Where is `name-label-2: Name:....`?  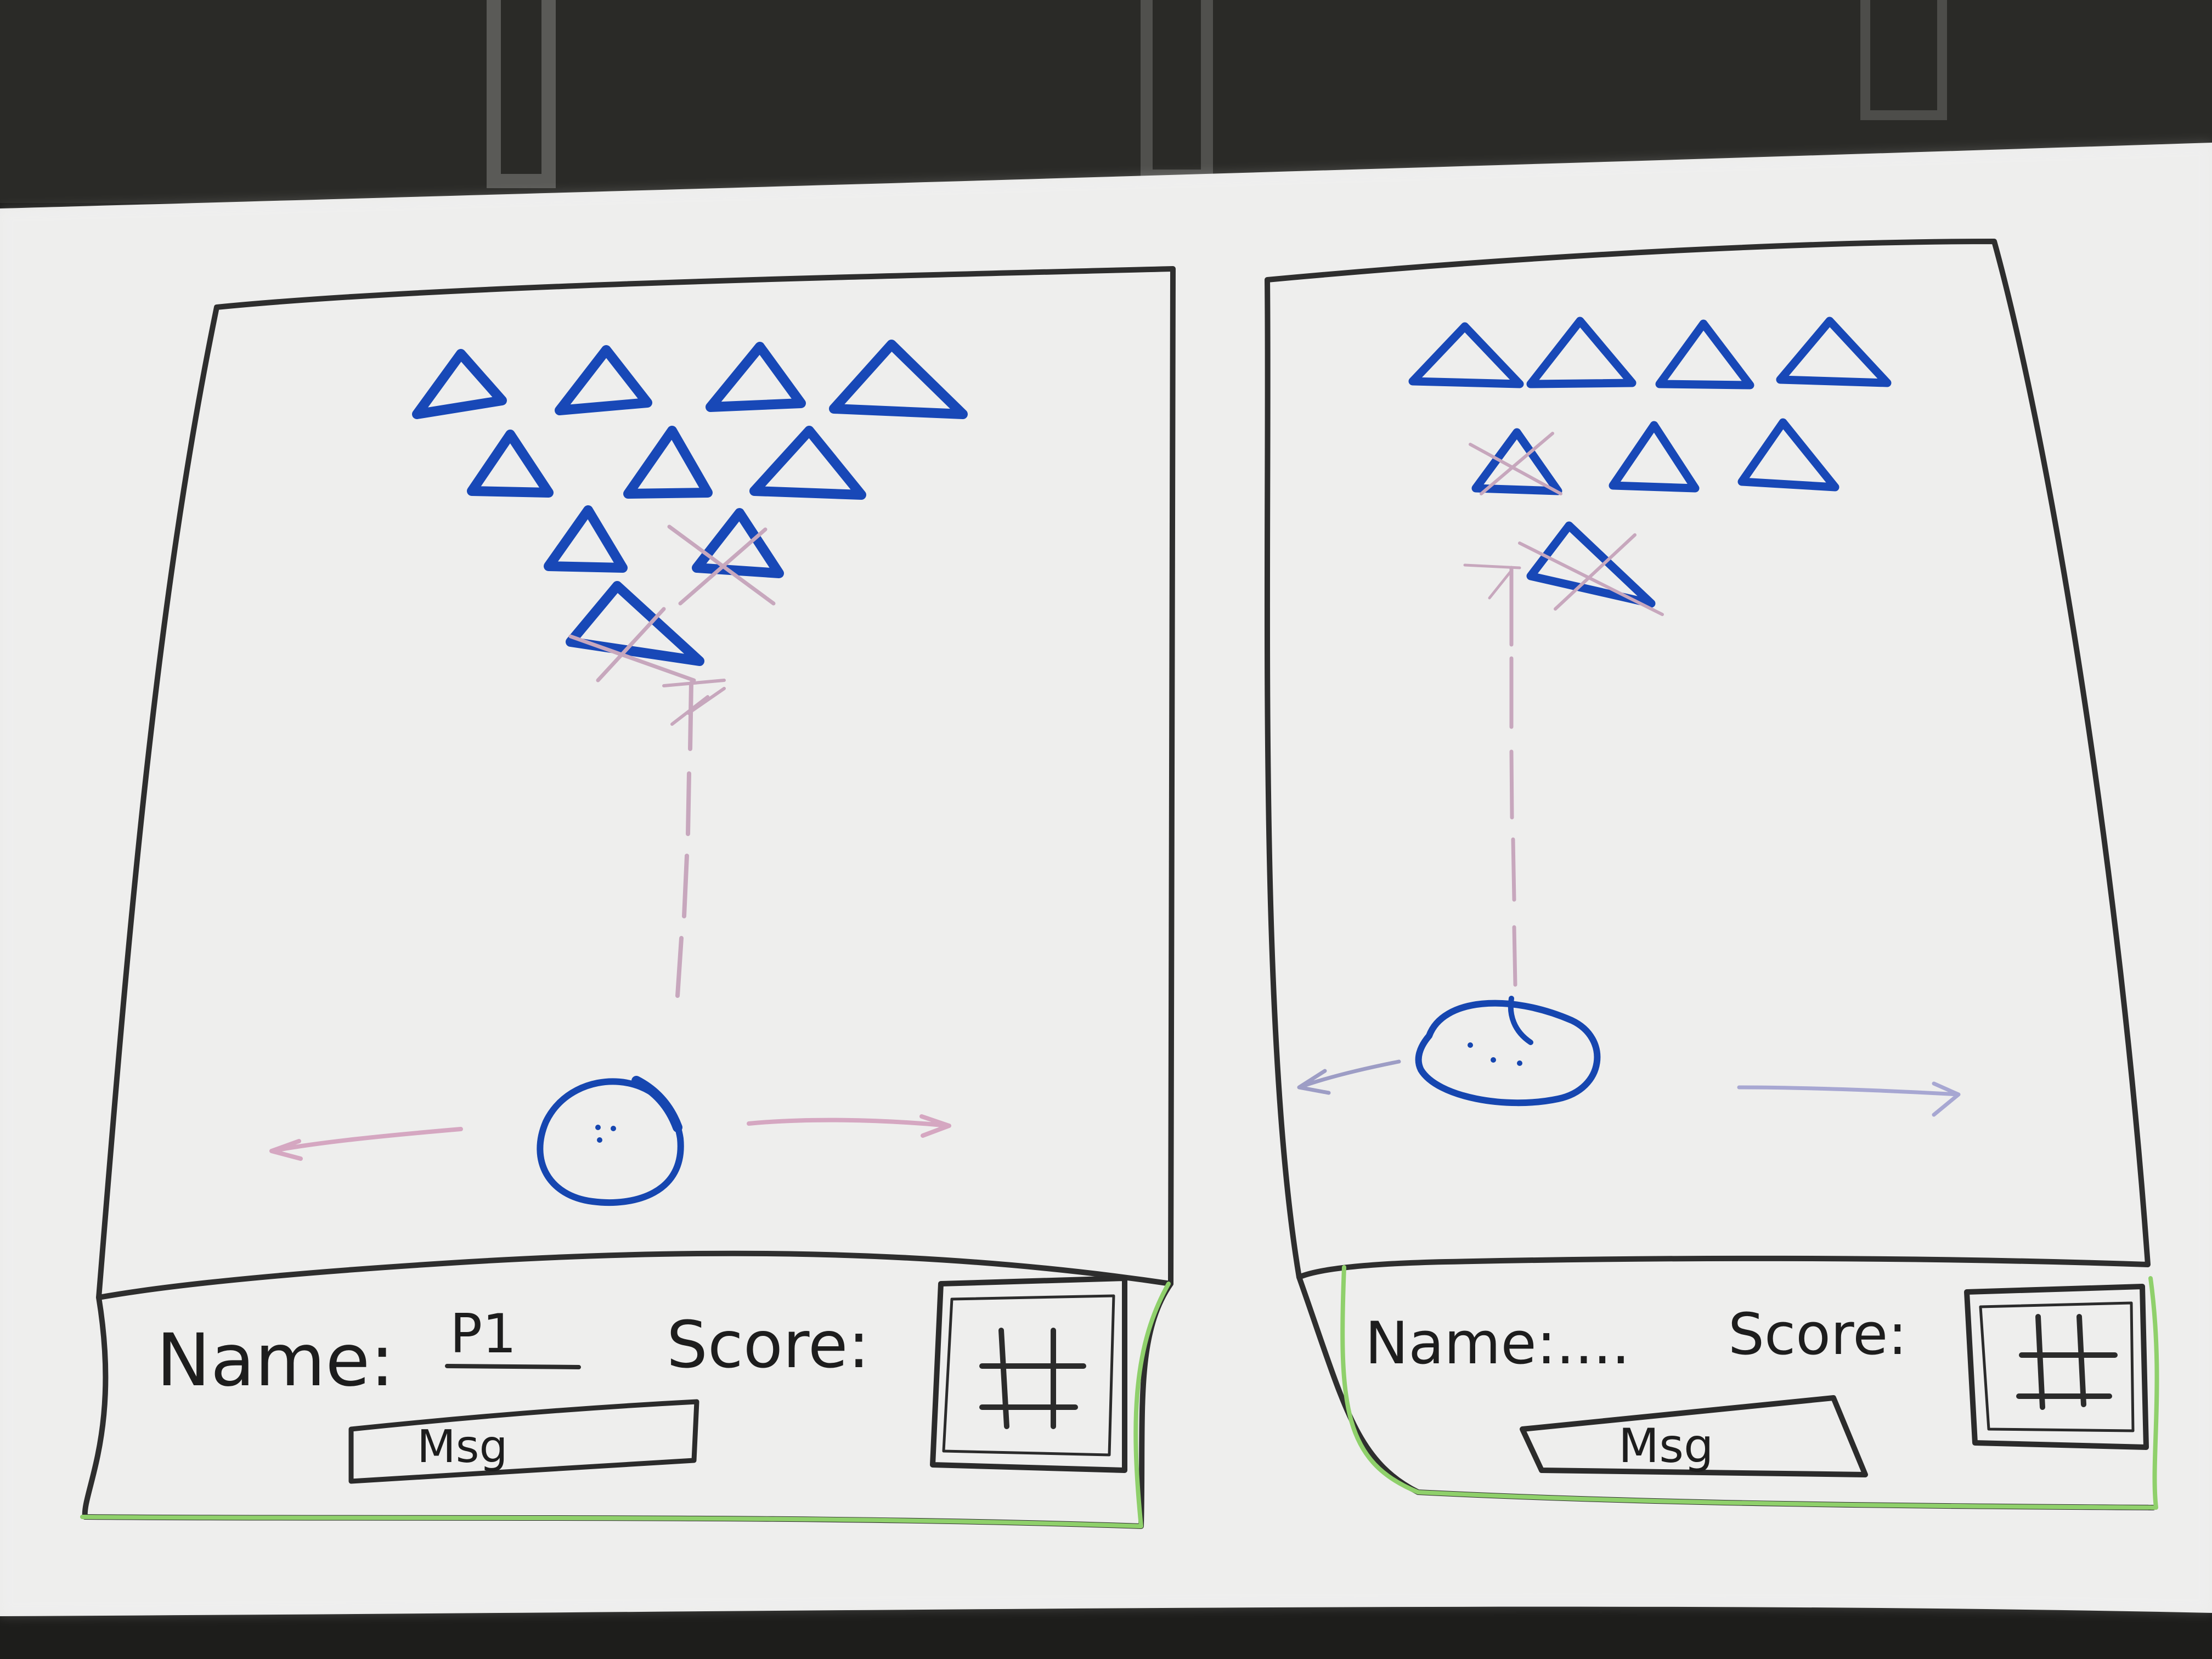
name-label-2: Name:.... is located at coordinates (1497, 1343).